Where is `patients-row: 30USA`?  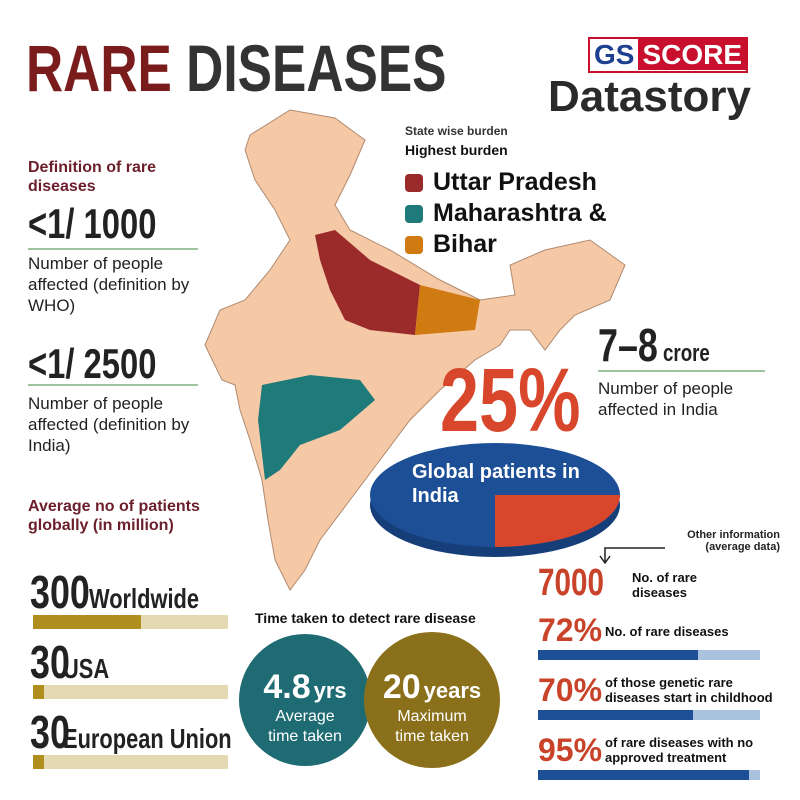
patients-row: 30USA is located at coordinates (76, 662).